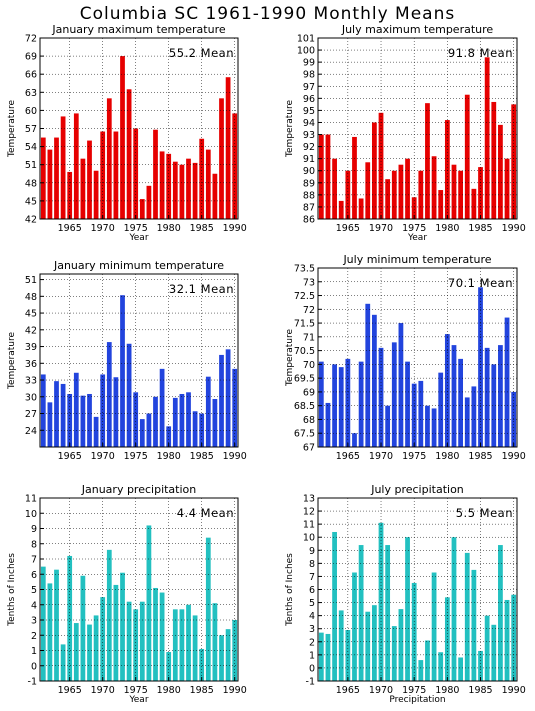 Image resolution: width=535 pixels, height=711 pixels. Describe the element at coordinates (31, 93) in the screenshot. I see `y-tick-label: 63` at that location.